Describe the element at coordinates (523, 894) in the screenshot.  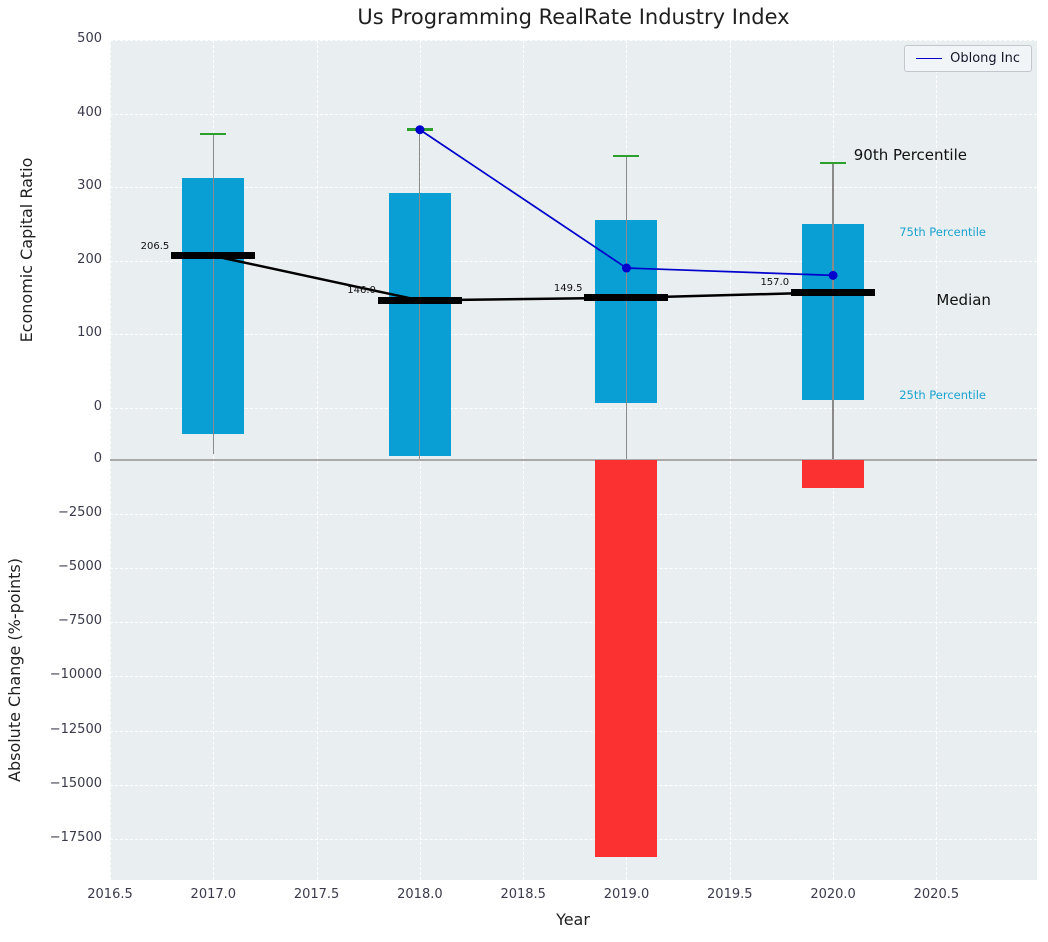
I see `x-tick-label: 2018.5` at that location.